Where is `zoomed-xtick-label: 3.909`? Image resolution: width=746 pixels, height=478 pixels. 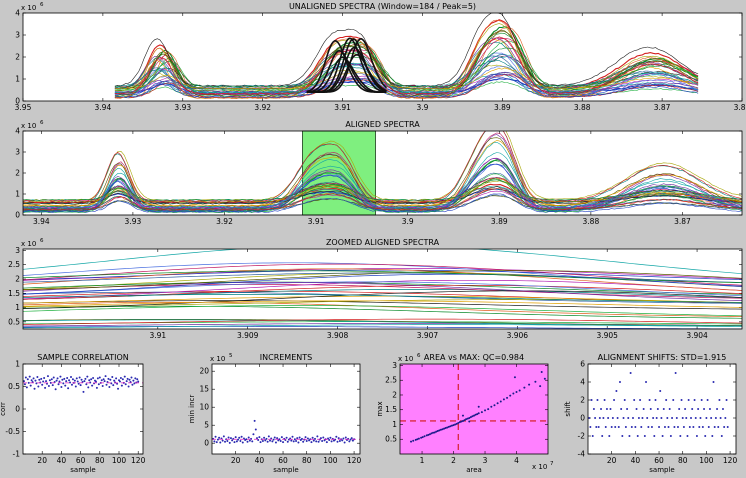 zoomed-xtick-label: 3.909 is located at coordinates (248, 335).